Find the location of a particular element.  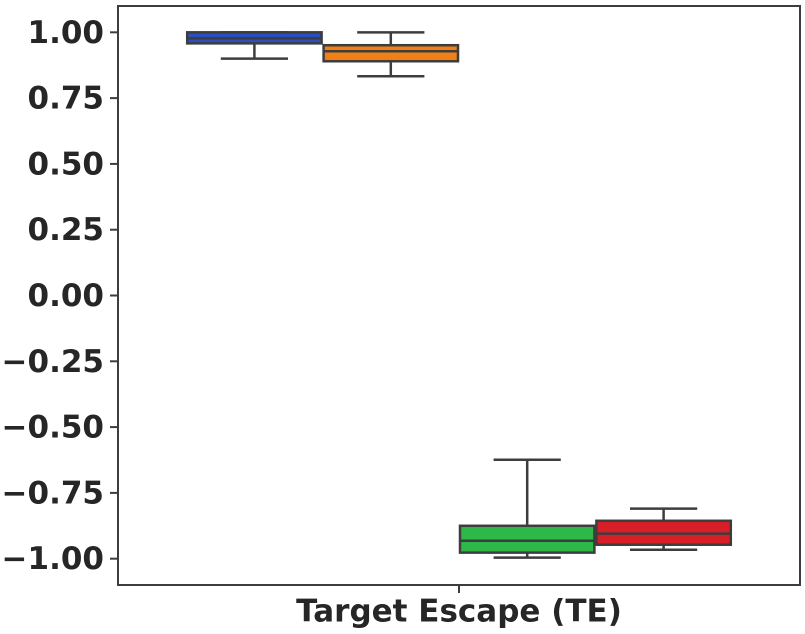

x-tick-label: Target Escape (TE) is located at coordinates (459, 612).